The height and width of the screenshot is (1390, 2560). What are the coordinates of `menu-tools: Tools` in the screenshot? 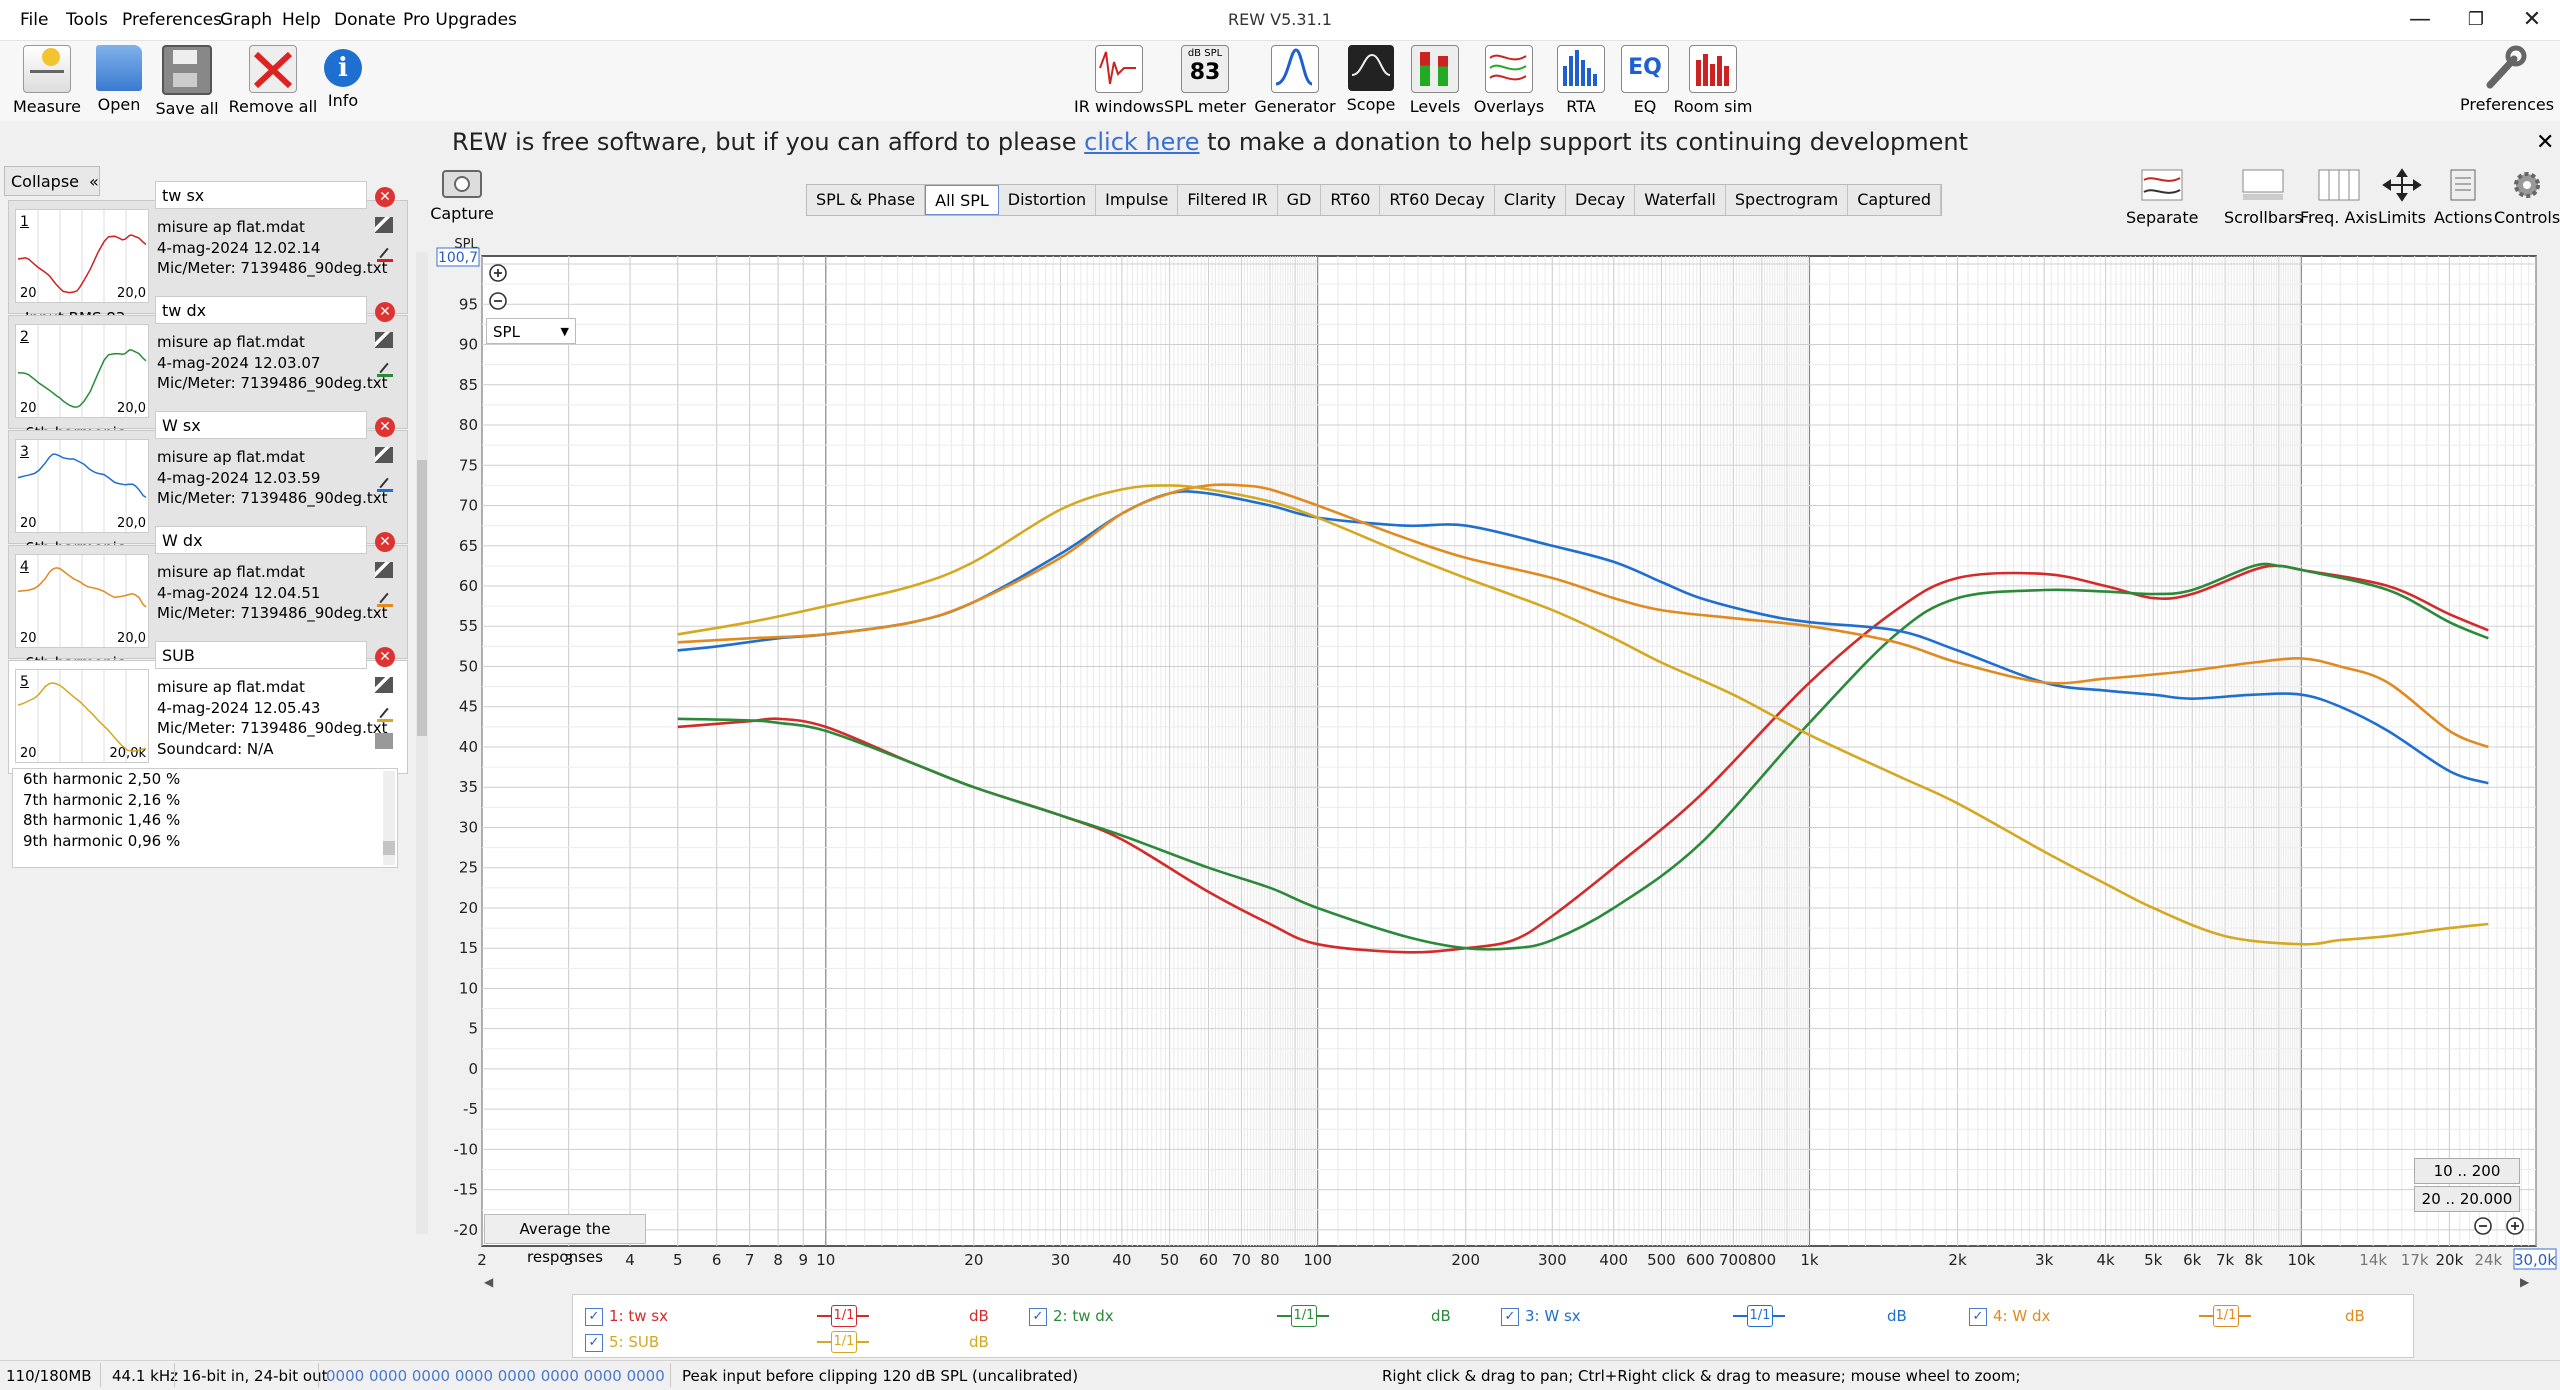 It's located at (87, 20).